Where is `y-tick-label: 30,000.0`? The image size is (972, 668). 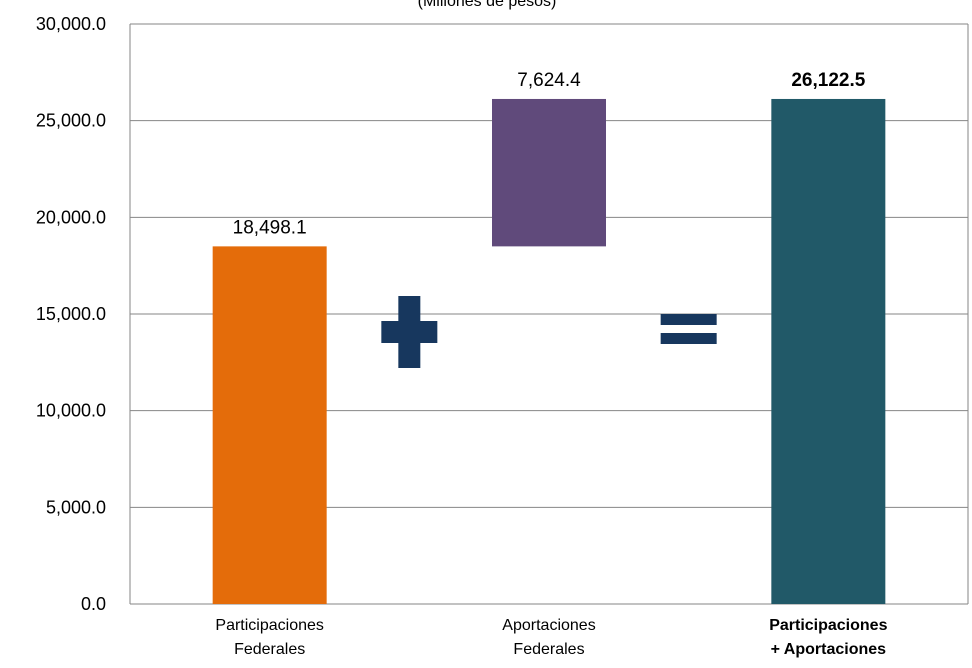 y-tick-label: 30,000.0 is located at coordinates (71, 24).